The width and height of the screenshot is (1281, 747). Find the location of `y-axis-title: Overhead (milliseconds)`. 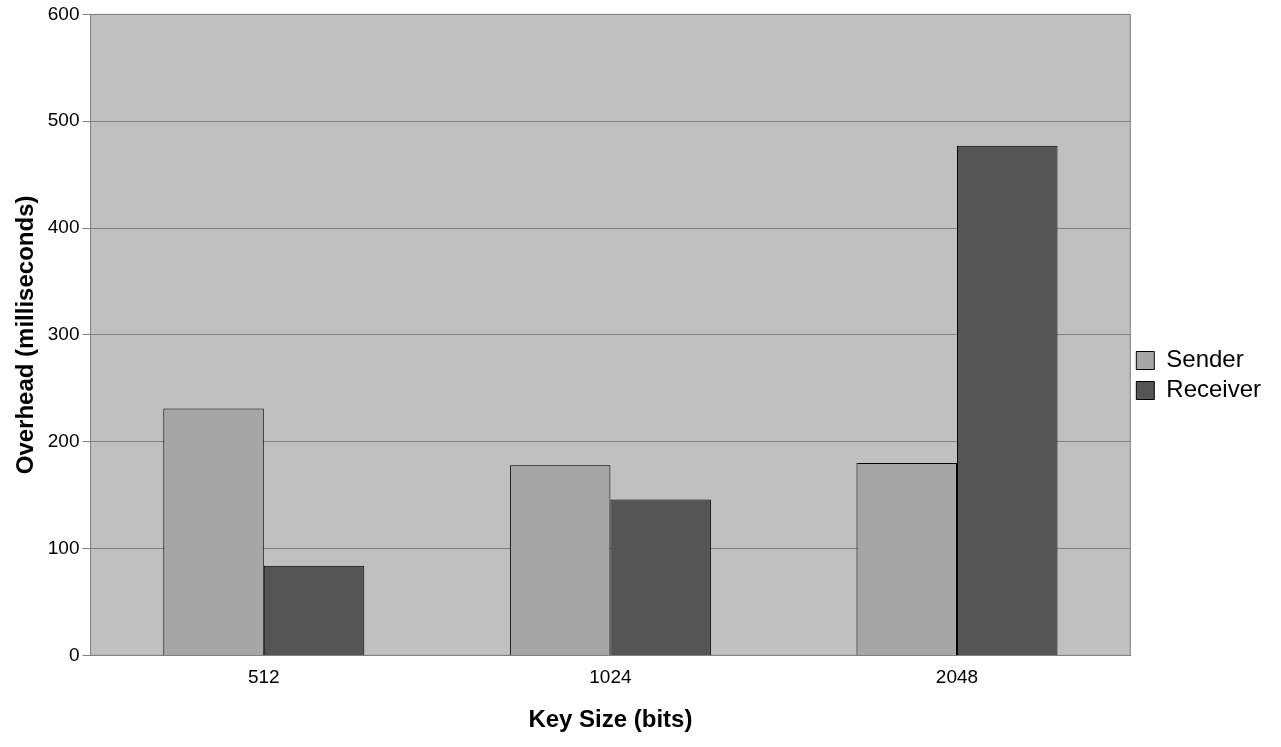

y-axis-title: Overhead (milliseconds) is located at coordinates (25, 335).